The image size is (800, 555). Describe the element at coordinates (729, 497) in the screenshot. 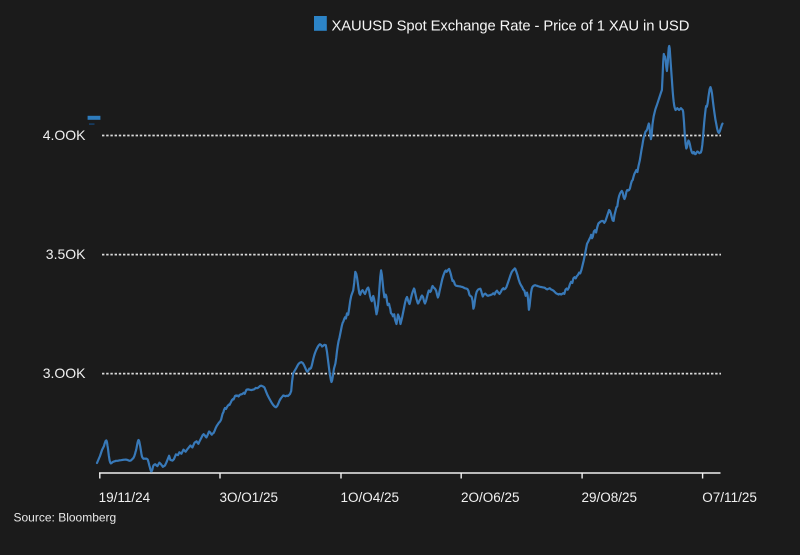

I see `svg-text: O7/11/25` at that location.